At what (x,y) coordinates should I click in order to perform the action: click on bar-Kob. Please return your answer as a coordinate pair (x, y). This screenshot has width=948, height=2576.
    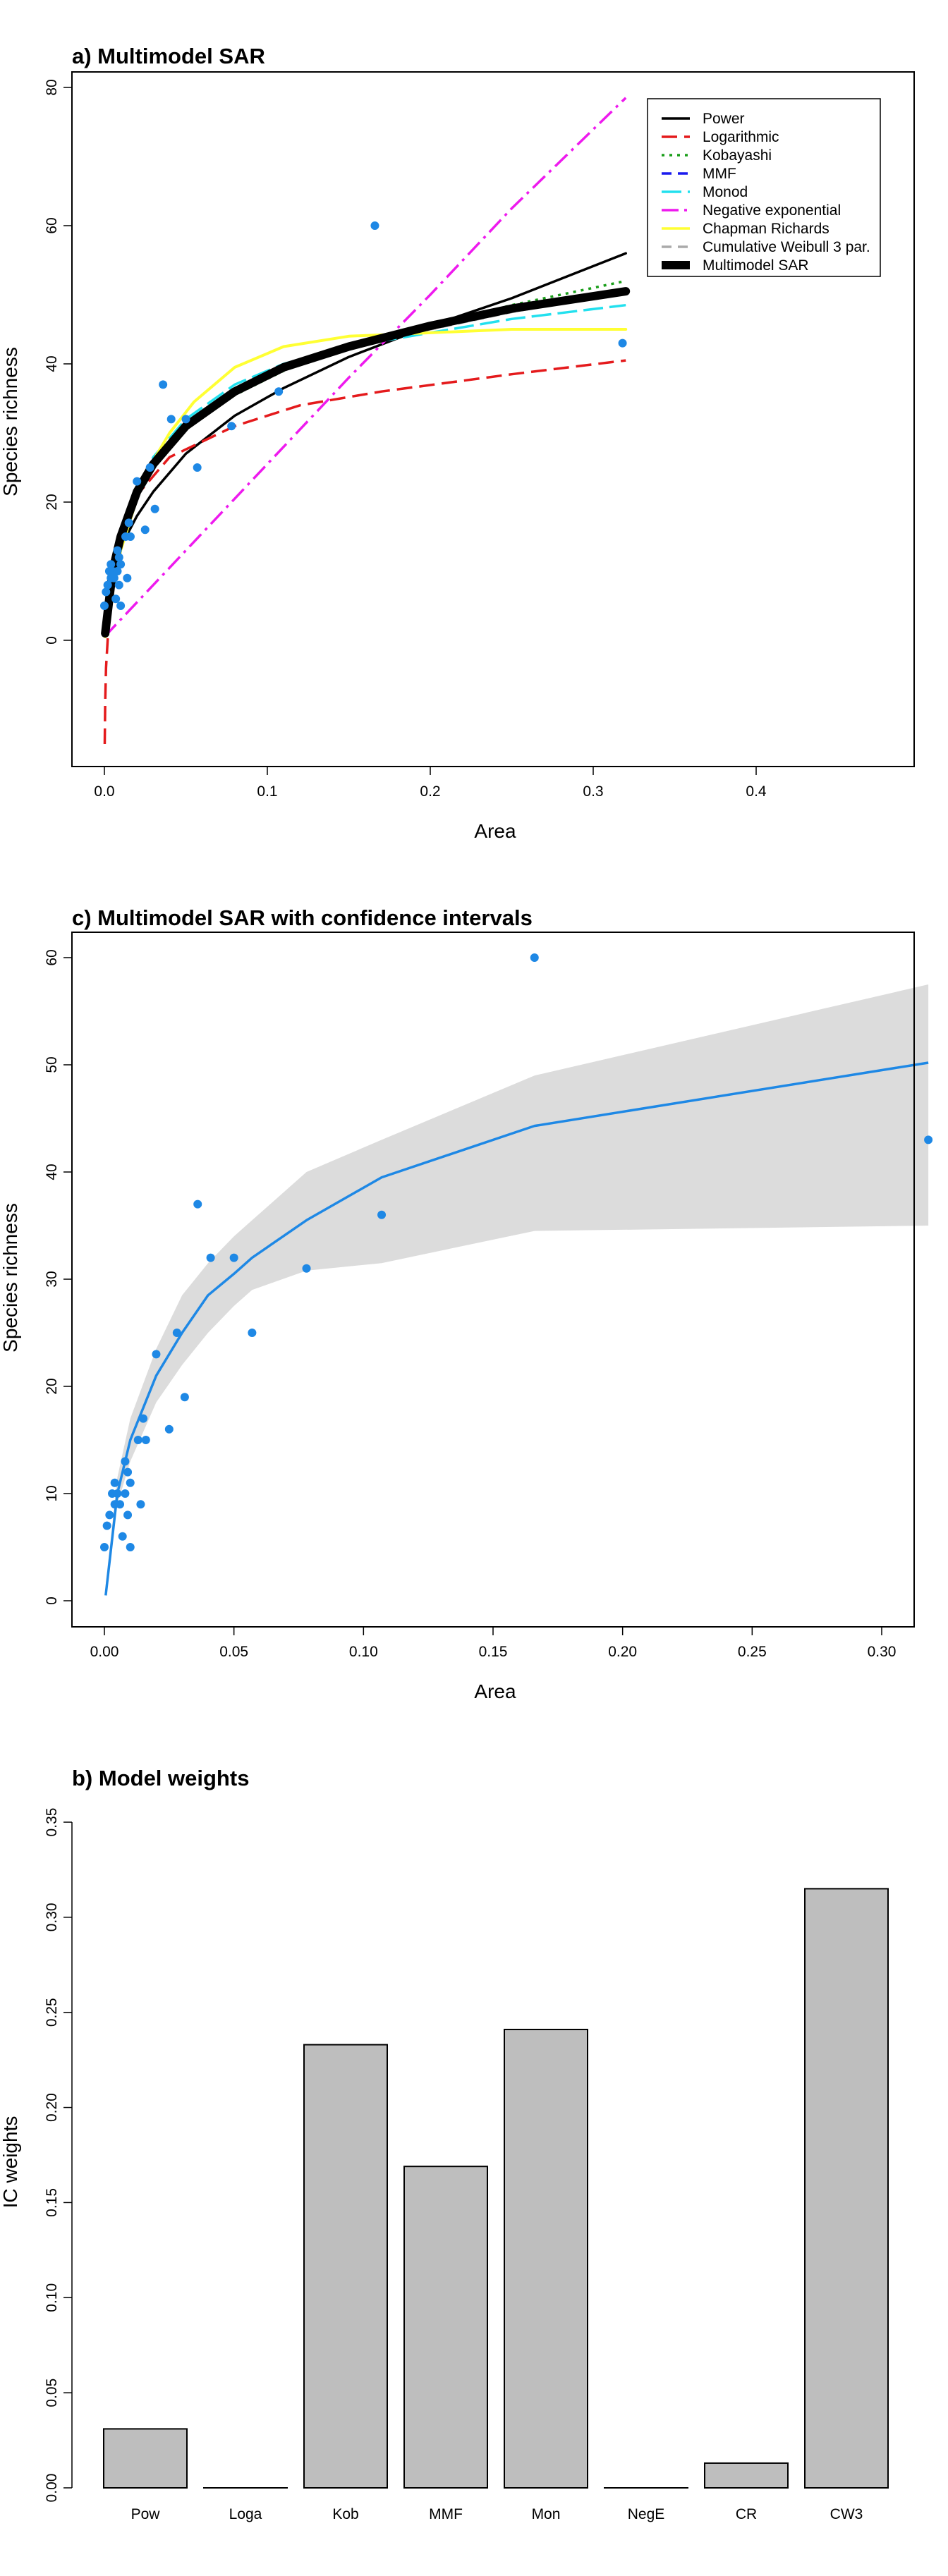
    Looking at the image, I should click on (345, 2266).